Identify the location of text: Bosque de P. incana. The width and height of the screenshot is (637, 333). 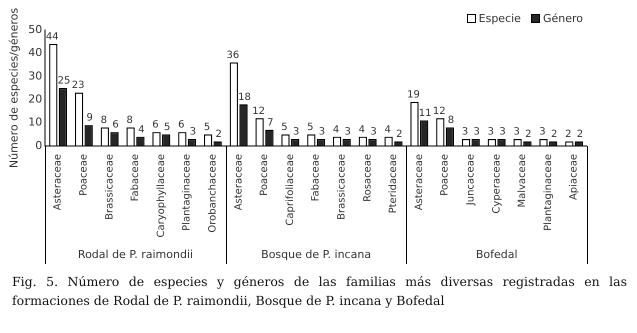
(316, 254).